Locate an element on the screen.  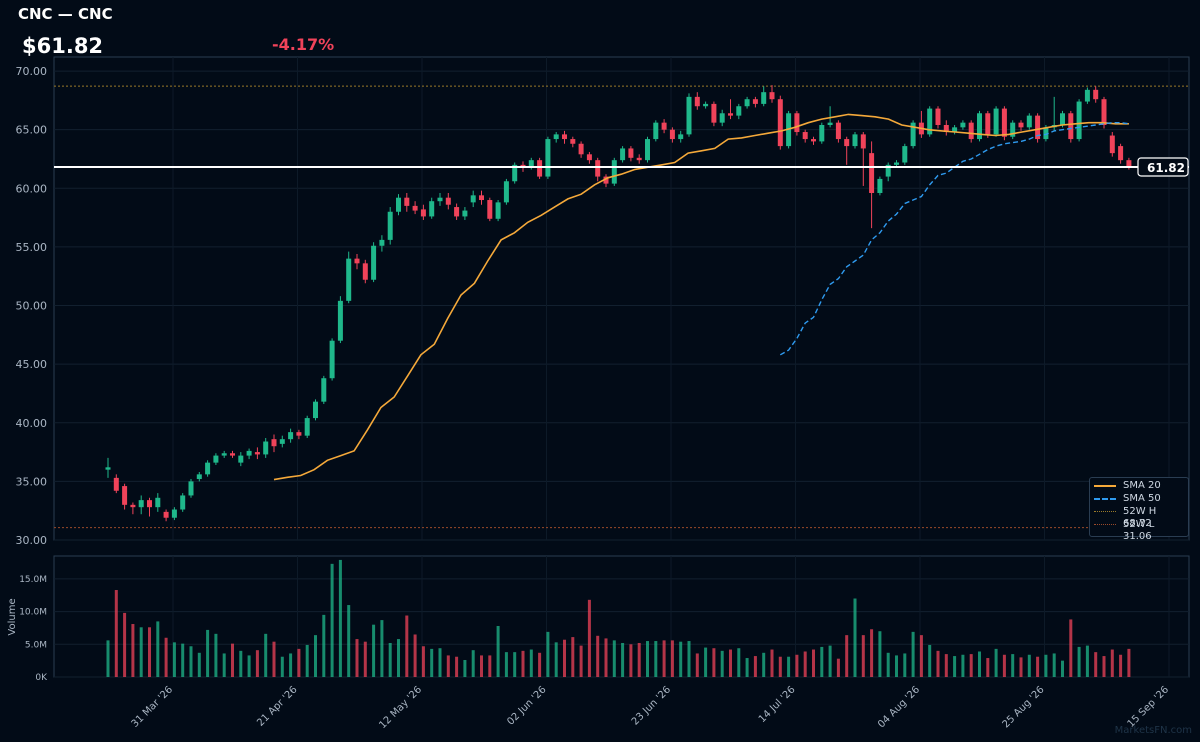
x-tick-label: 12 May '26 is located at coordinates (400, 707).